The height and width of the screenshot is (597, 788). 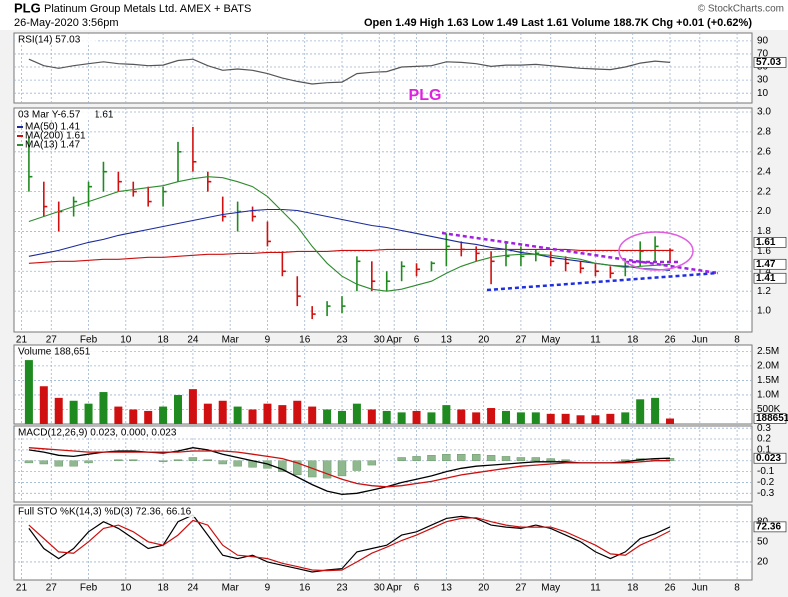 What do you see at coordinates (764, 311) in the screenshot?
I see `y-tick-label: 1.0` at bounding box center [764, 311].